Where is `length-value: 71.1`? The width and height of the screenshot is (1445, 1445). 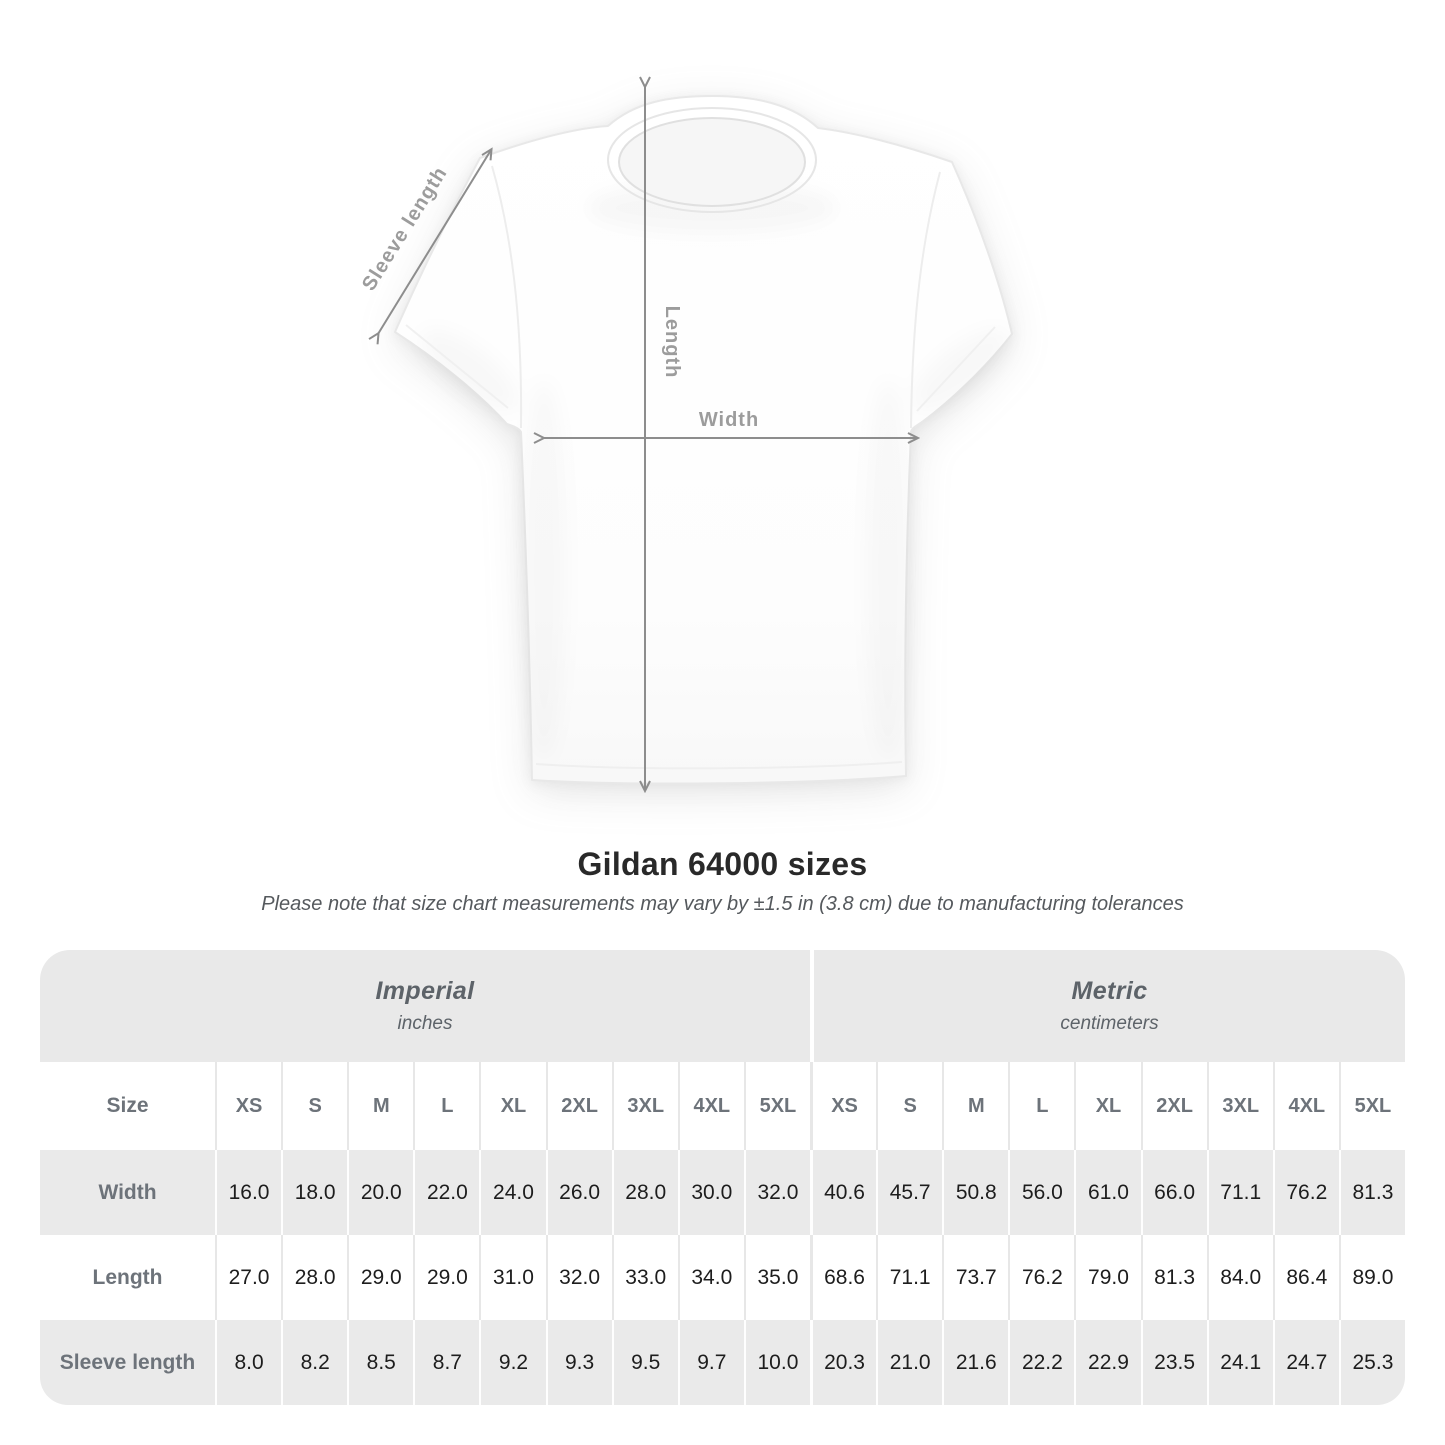
length-value: 71.1 is located at coordinates (910, 1277).